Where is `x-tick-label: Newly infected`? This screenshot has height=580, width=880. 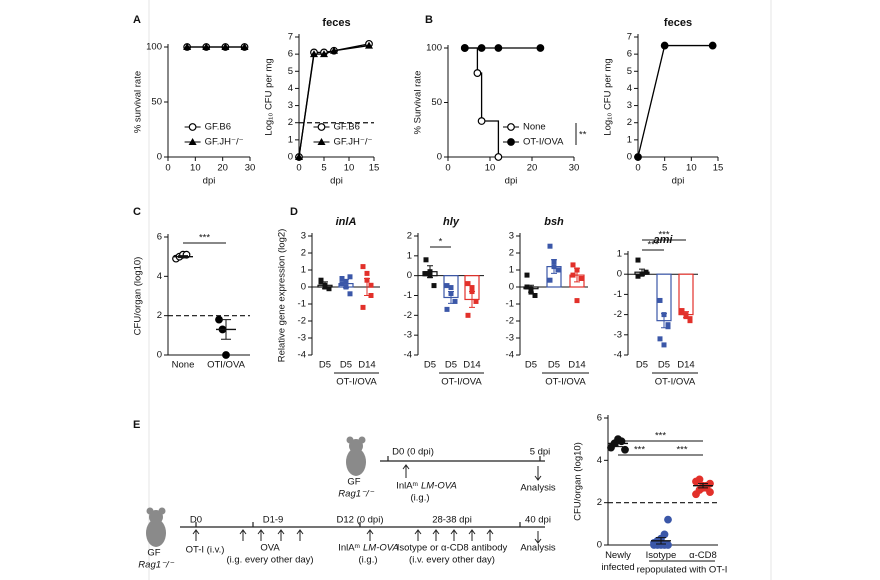 x-tick-label: Newly infected is located at coordinates (618, 561).